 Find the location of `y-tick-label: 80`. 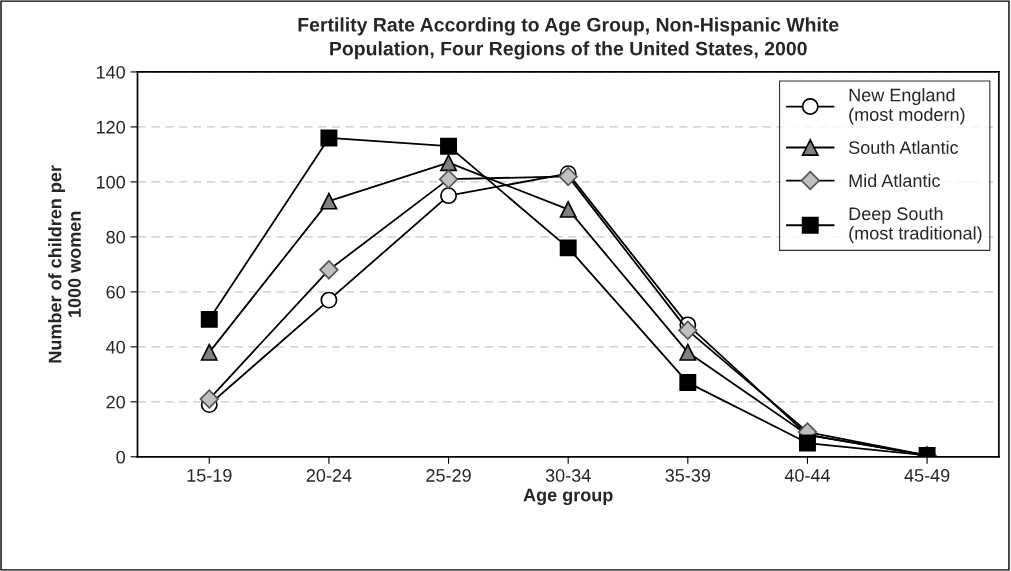

y-tick-label: 80 is located at coordinates (115, 237).